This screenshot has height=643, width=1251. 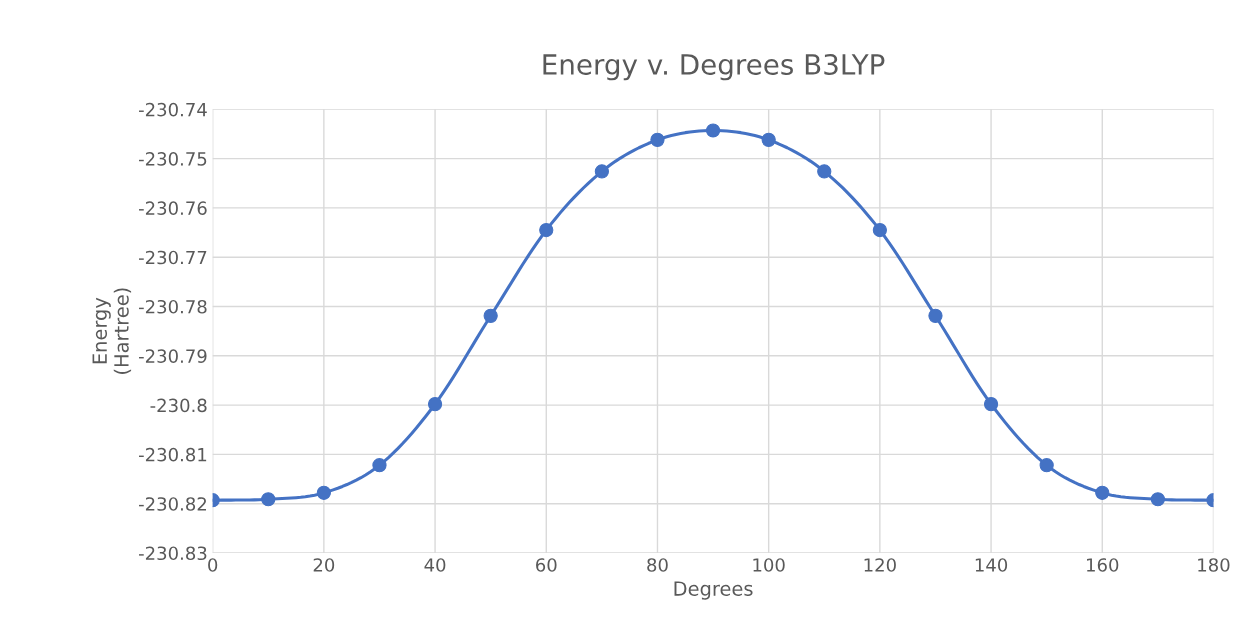 I want to click on y-tick-label: -230.8, so click(x=178, y=405).